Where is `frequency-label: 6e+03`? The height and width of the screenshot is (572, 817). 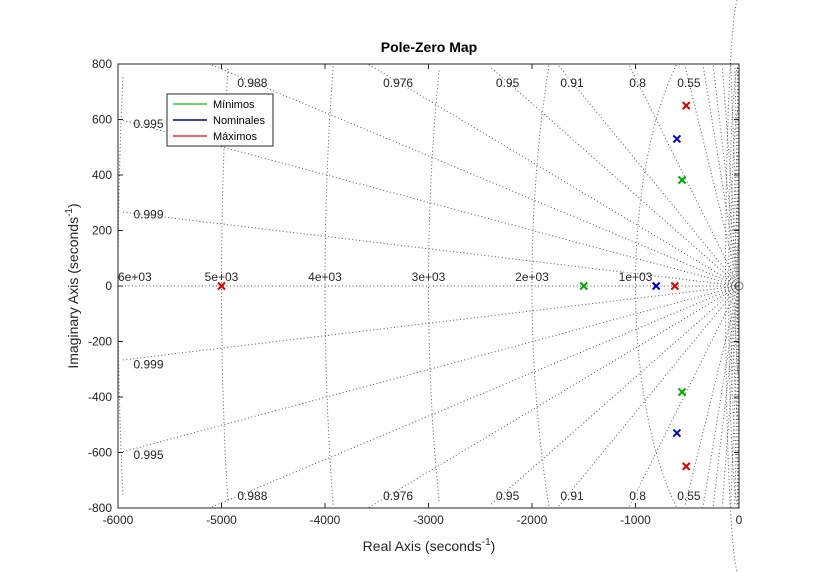 frequency-label: 6e+03 is located at coordinates (135, 277).